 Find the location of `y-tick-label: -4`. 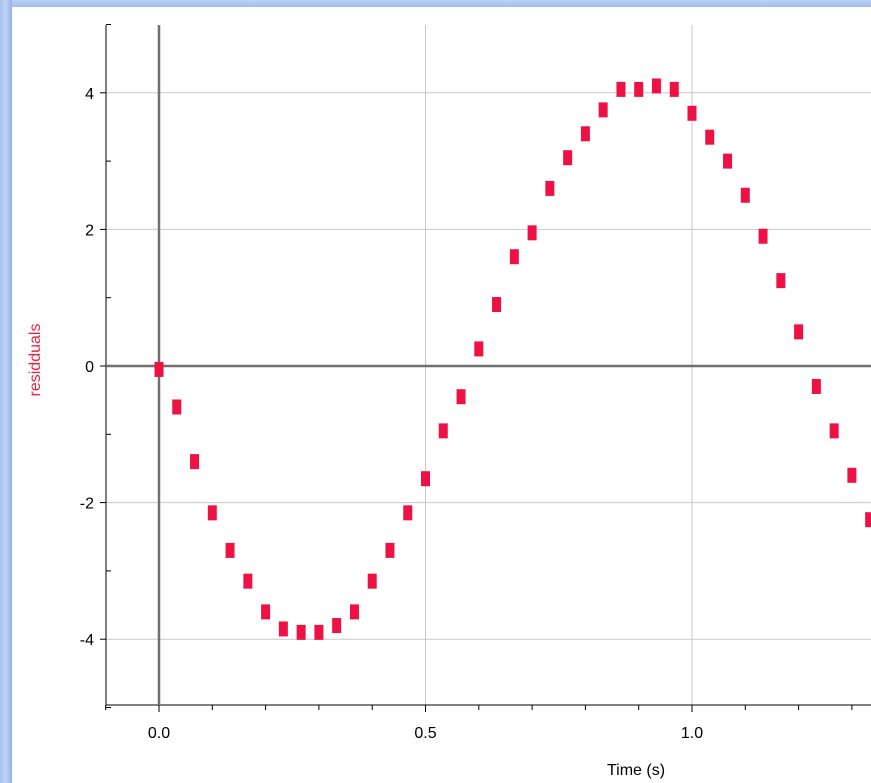

y-tick-label: -4 is located at coordinates (87, 640).